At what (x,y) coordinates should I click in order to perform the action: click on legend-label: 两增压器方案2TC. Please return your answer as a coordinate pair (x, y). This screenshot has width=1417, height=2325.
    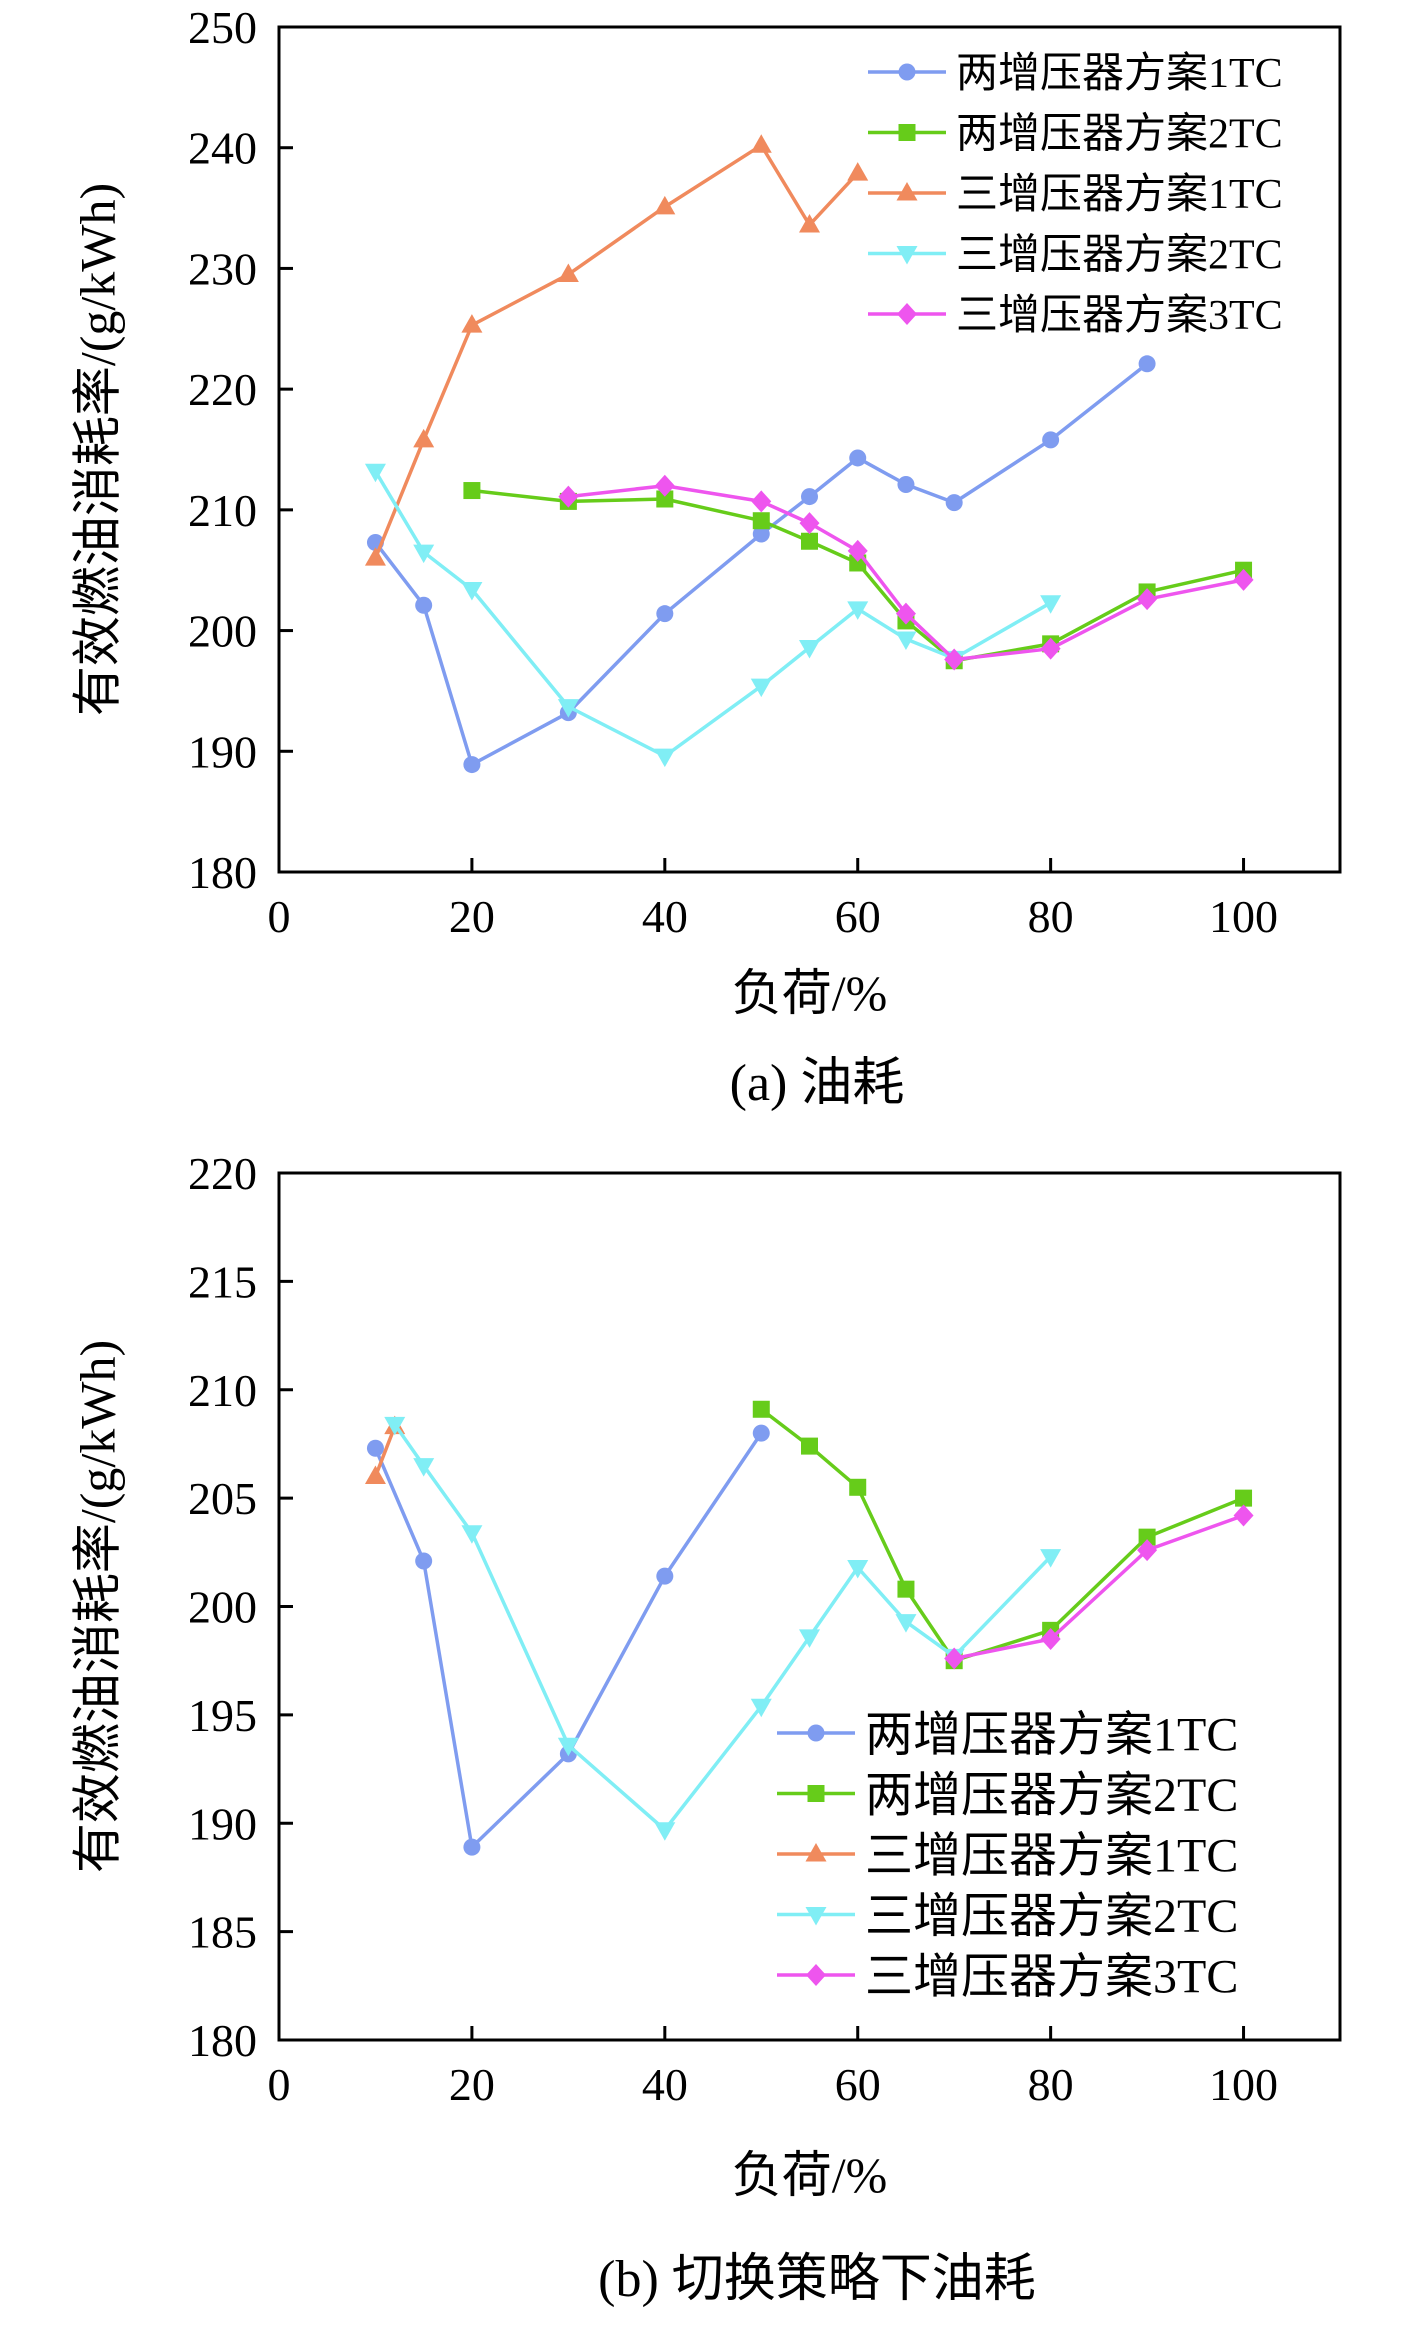
    Looking at the image, I should click on (1119, 134).